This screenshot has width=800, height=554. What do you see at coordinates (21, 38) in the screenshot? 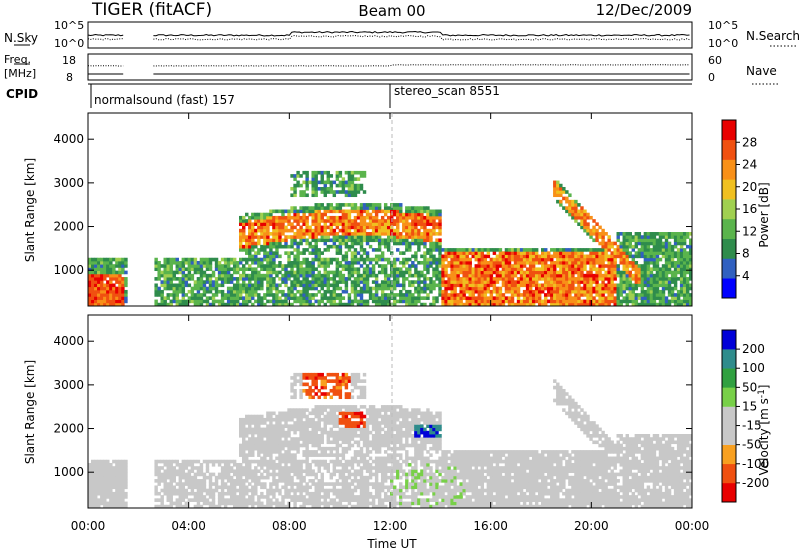
I see `nsky-label: N.Sky` at bounding box center [21, 38].